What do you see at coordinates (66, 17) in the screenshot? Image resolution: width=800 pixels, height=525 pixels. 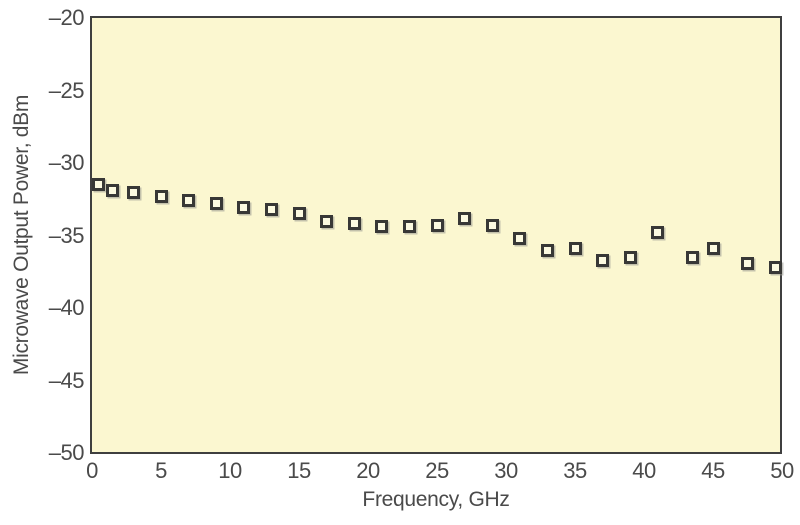 I see `y-tick-label: –20` at bounding box center [66, 17].